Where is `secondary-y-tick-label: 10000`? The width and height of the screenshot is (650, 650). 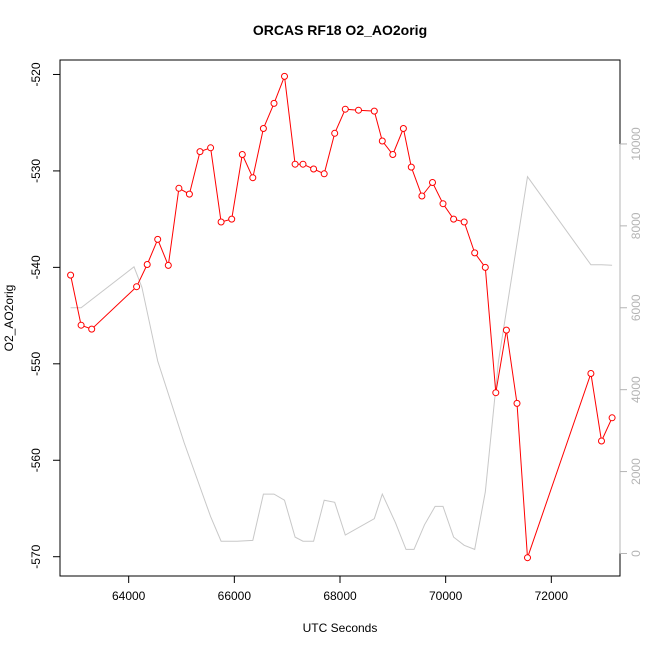
secondary-y-tick-label: 10000 is located at coordinates (636, 144).